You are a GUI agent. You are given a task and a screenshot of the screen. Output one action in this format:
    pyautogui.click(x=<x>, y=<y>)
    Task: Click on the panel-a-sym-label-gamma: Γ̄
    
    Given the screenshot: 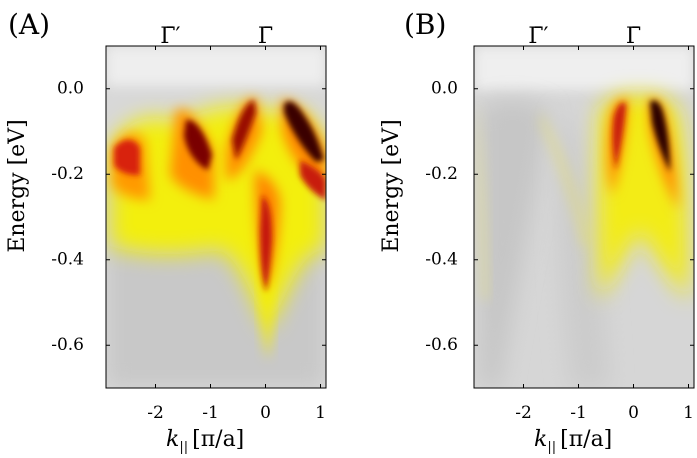 What is the action you would take?
    pyautogui.click(x=265, y=36)
    